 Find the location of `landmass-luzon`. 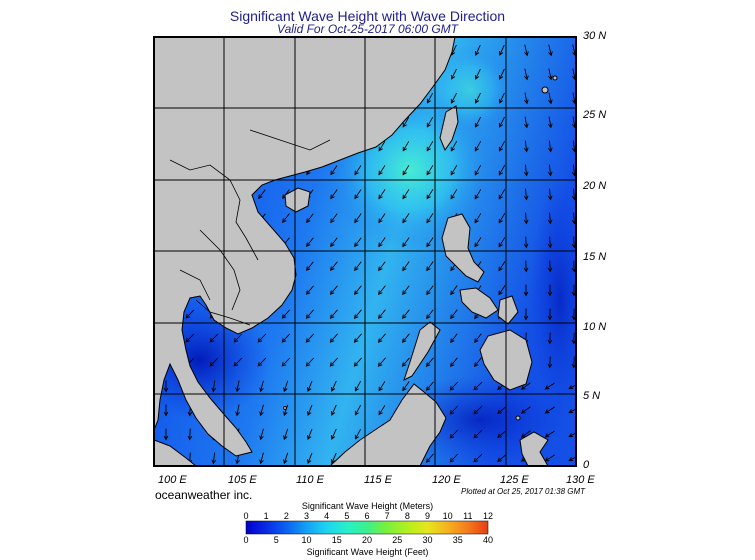

landmass-luzon is located at coordinates (463, 248).